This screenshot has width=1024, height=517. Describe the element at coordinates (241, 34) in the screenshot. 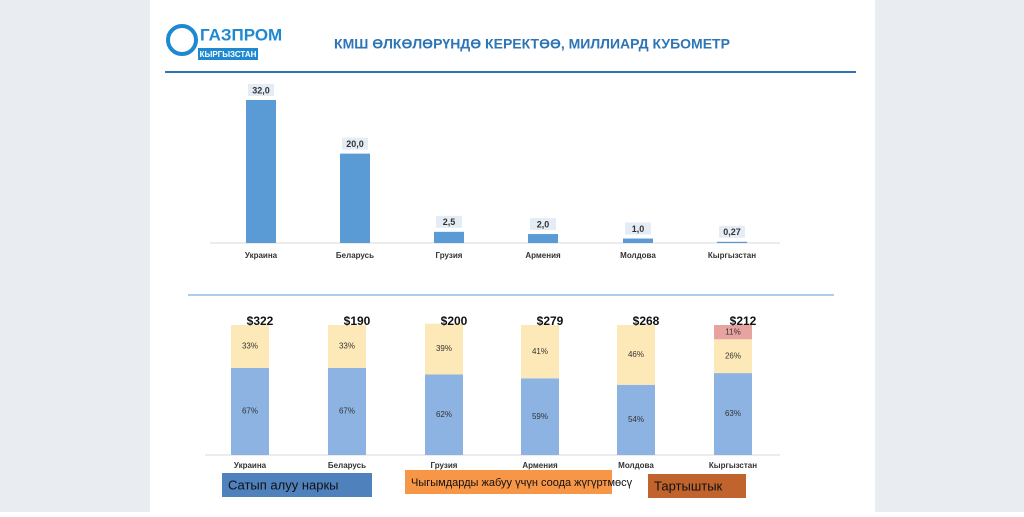

I see `logo-text: ГАЗПРОМ` at that location.